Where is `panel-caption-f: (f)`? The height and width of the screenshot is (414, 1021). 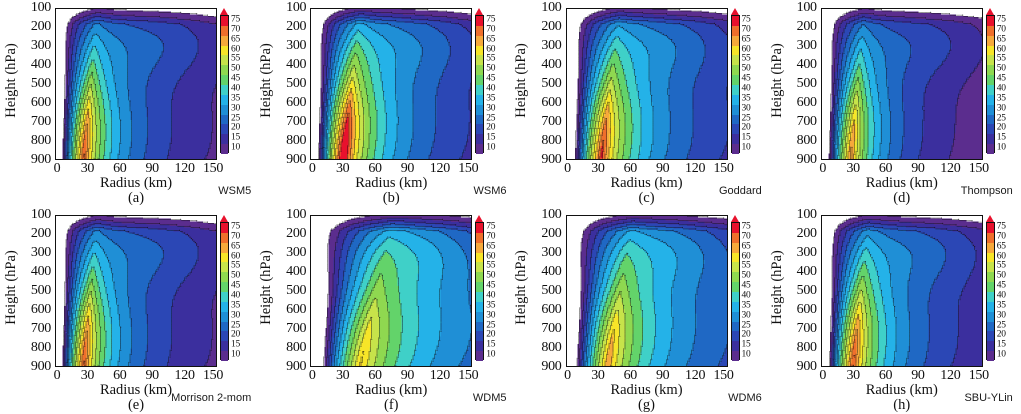
panel-caption-f: (f) is located at coordinates (391, 405).